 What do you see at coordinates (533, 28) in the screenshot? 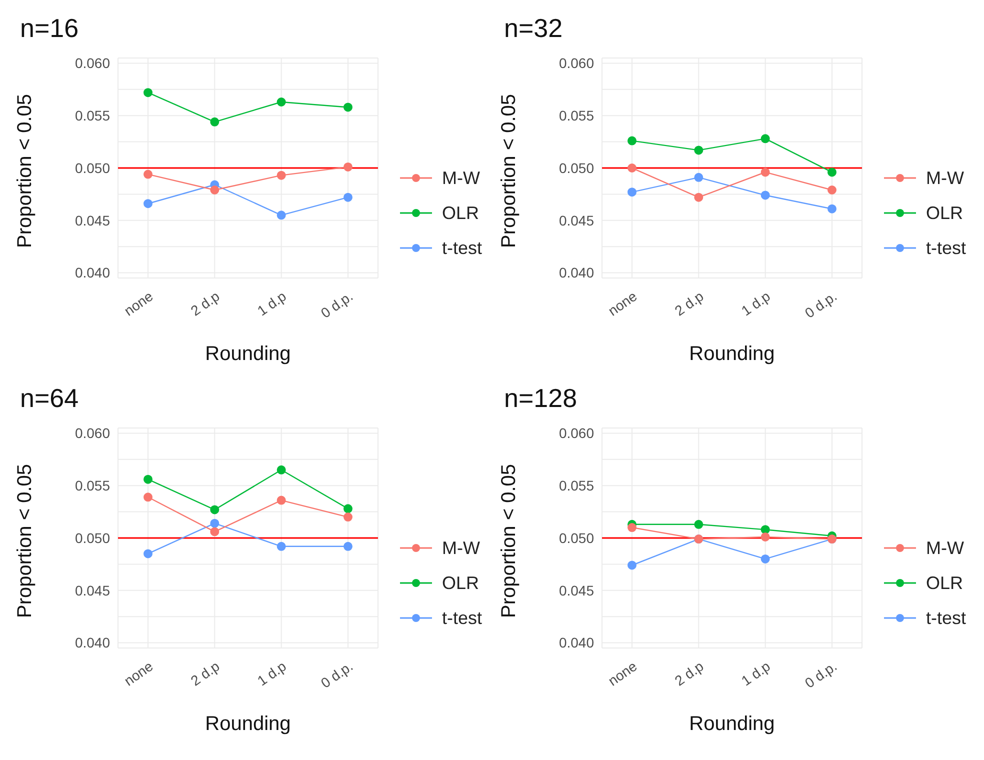
I see `chart-title: n=32` at bounding box center [533, 28].